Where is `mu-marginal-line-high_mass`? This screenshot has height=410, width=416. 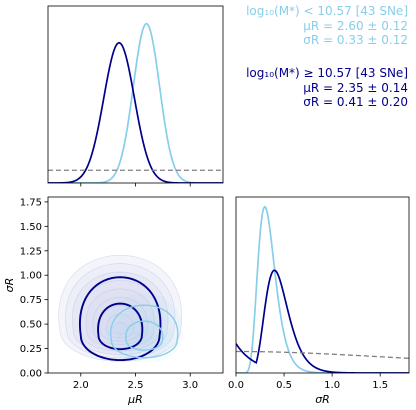
mu-marginal-line-high_mass is located at coordinates (135, 112).